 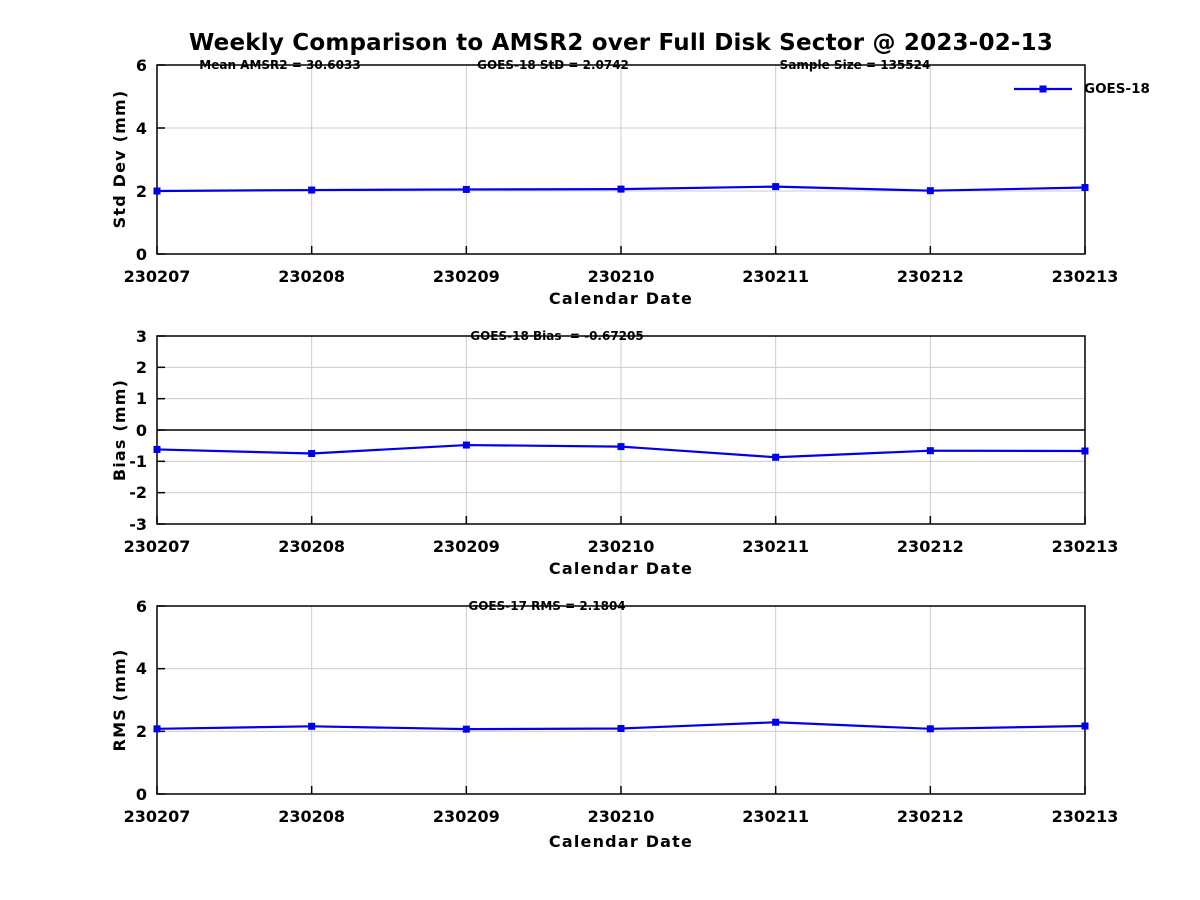 I want to click on annotation-goes18-std: GOES-18 StD = 2.0742, so click(x=553, y=65).